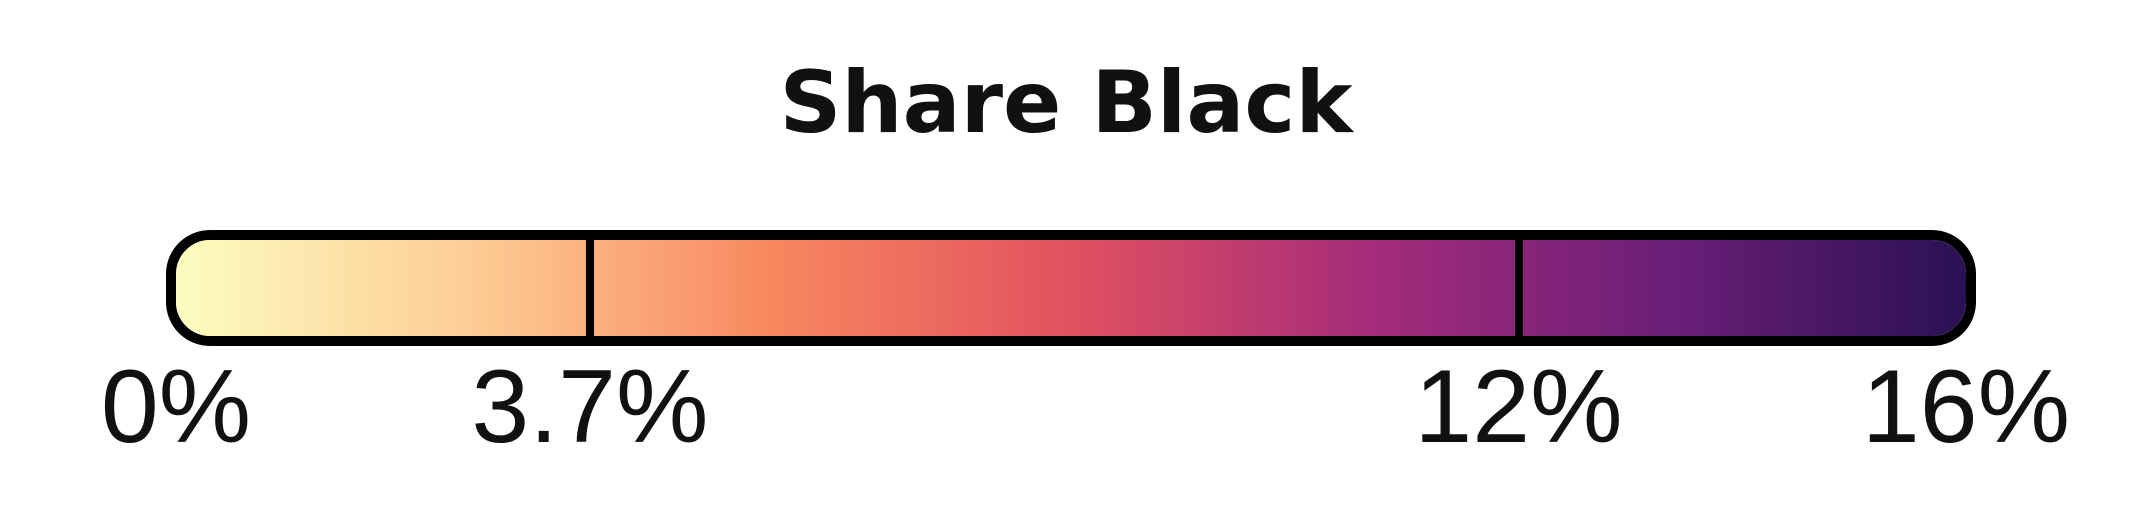 This screenshot has height=512, width=2132. Describe the element at coordinates (590, 407) in the screenshot. I see `tick-label-3-7: 3.7%` at that location.